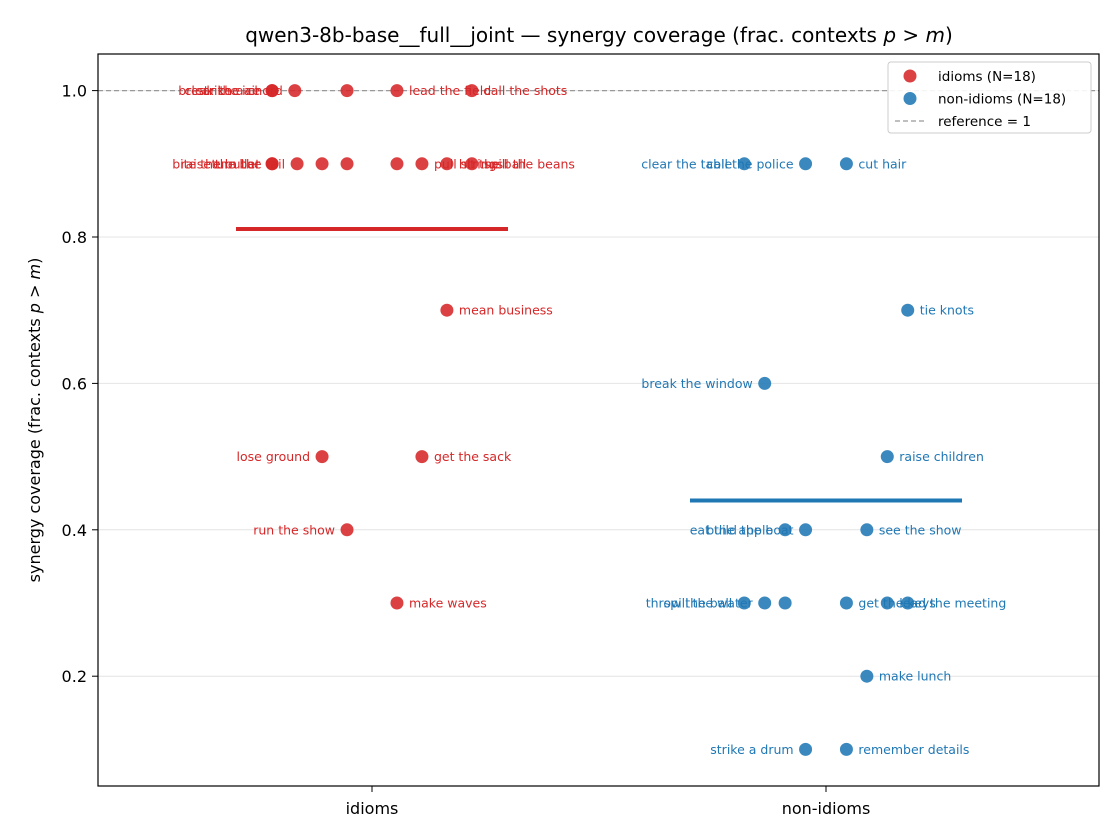 Image resolution: width=1120 pixels, height=840 pixels. I want to click on point-label: throw the ball, so click(689, 603).